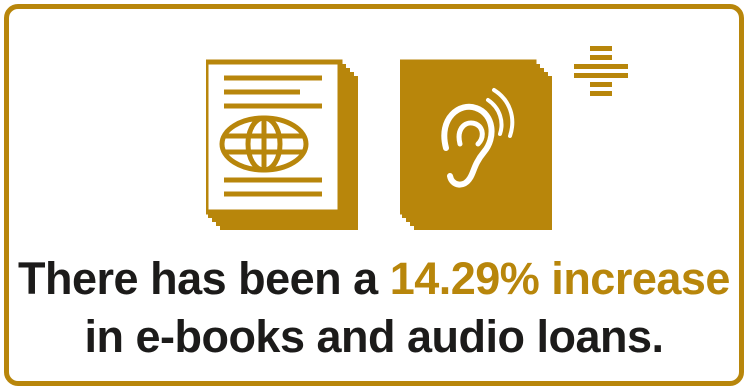  What do you see at coordinates (601, 71) in the screenshot?
I see `plus-icon` at bounding box center [601, 71].